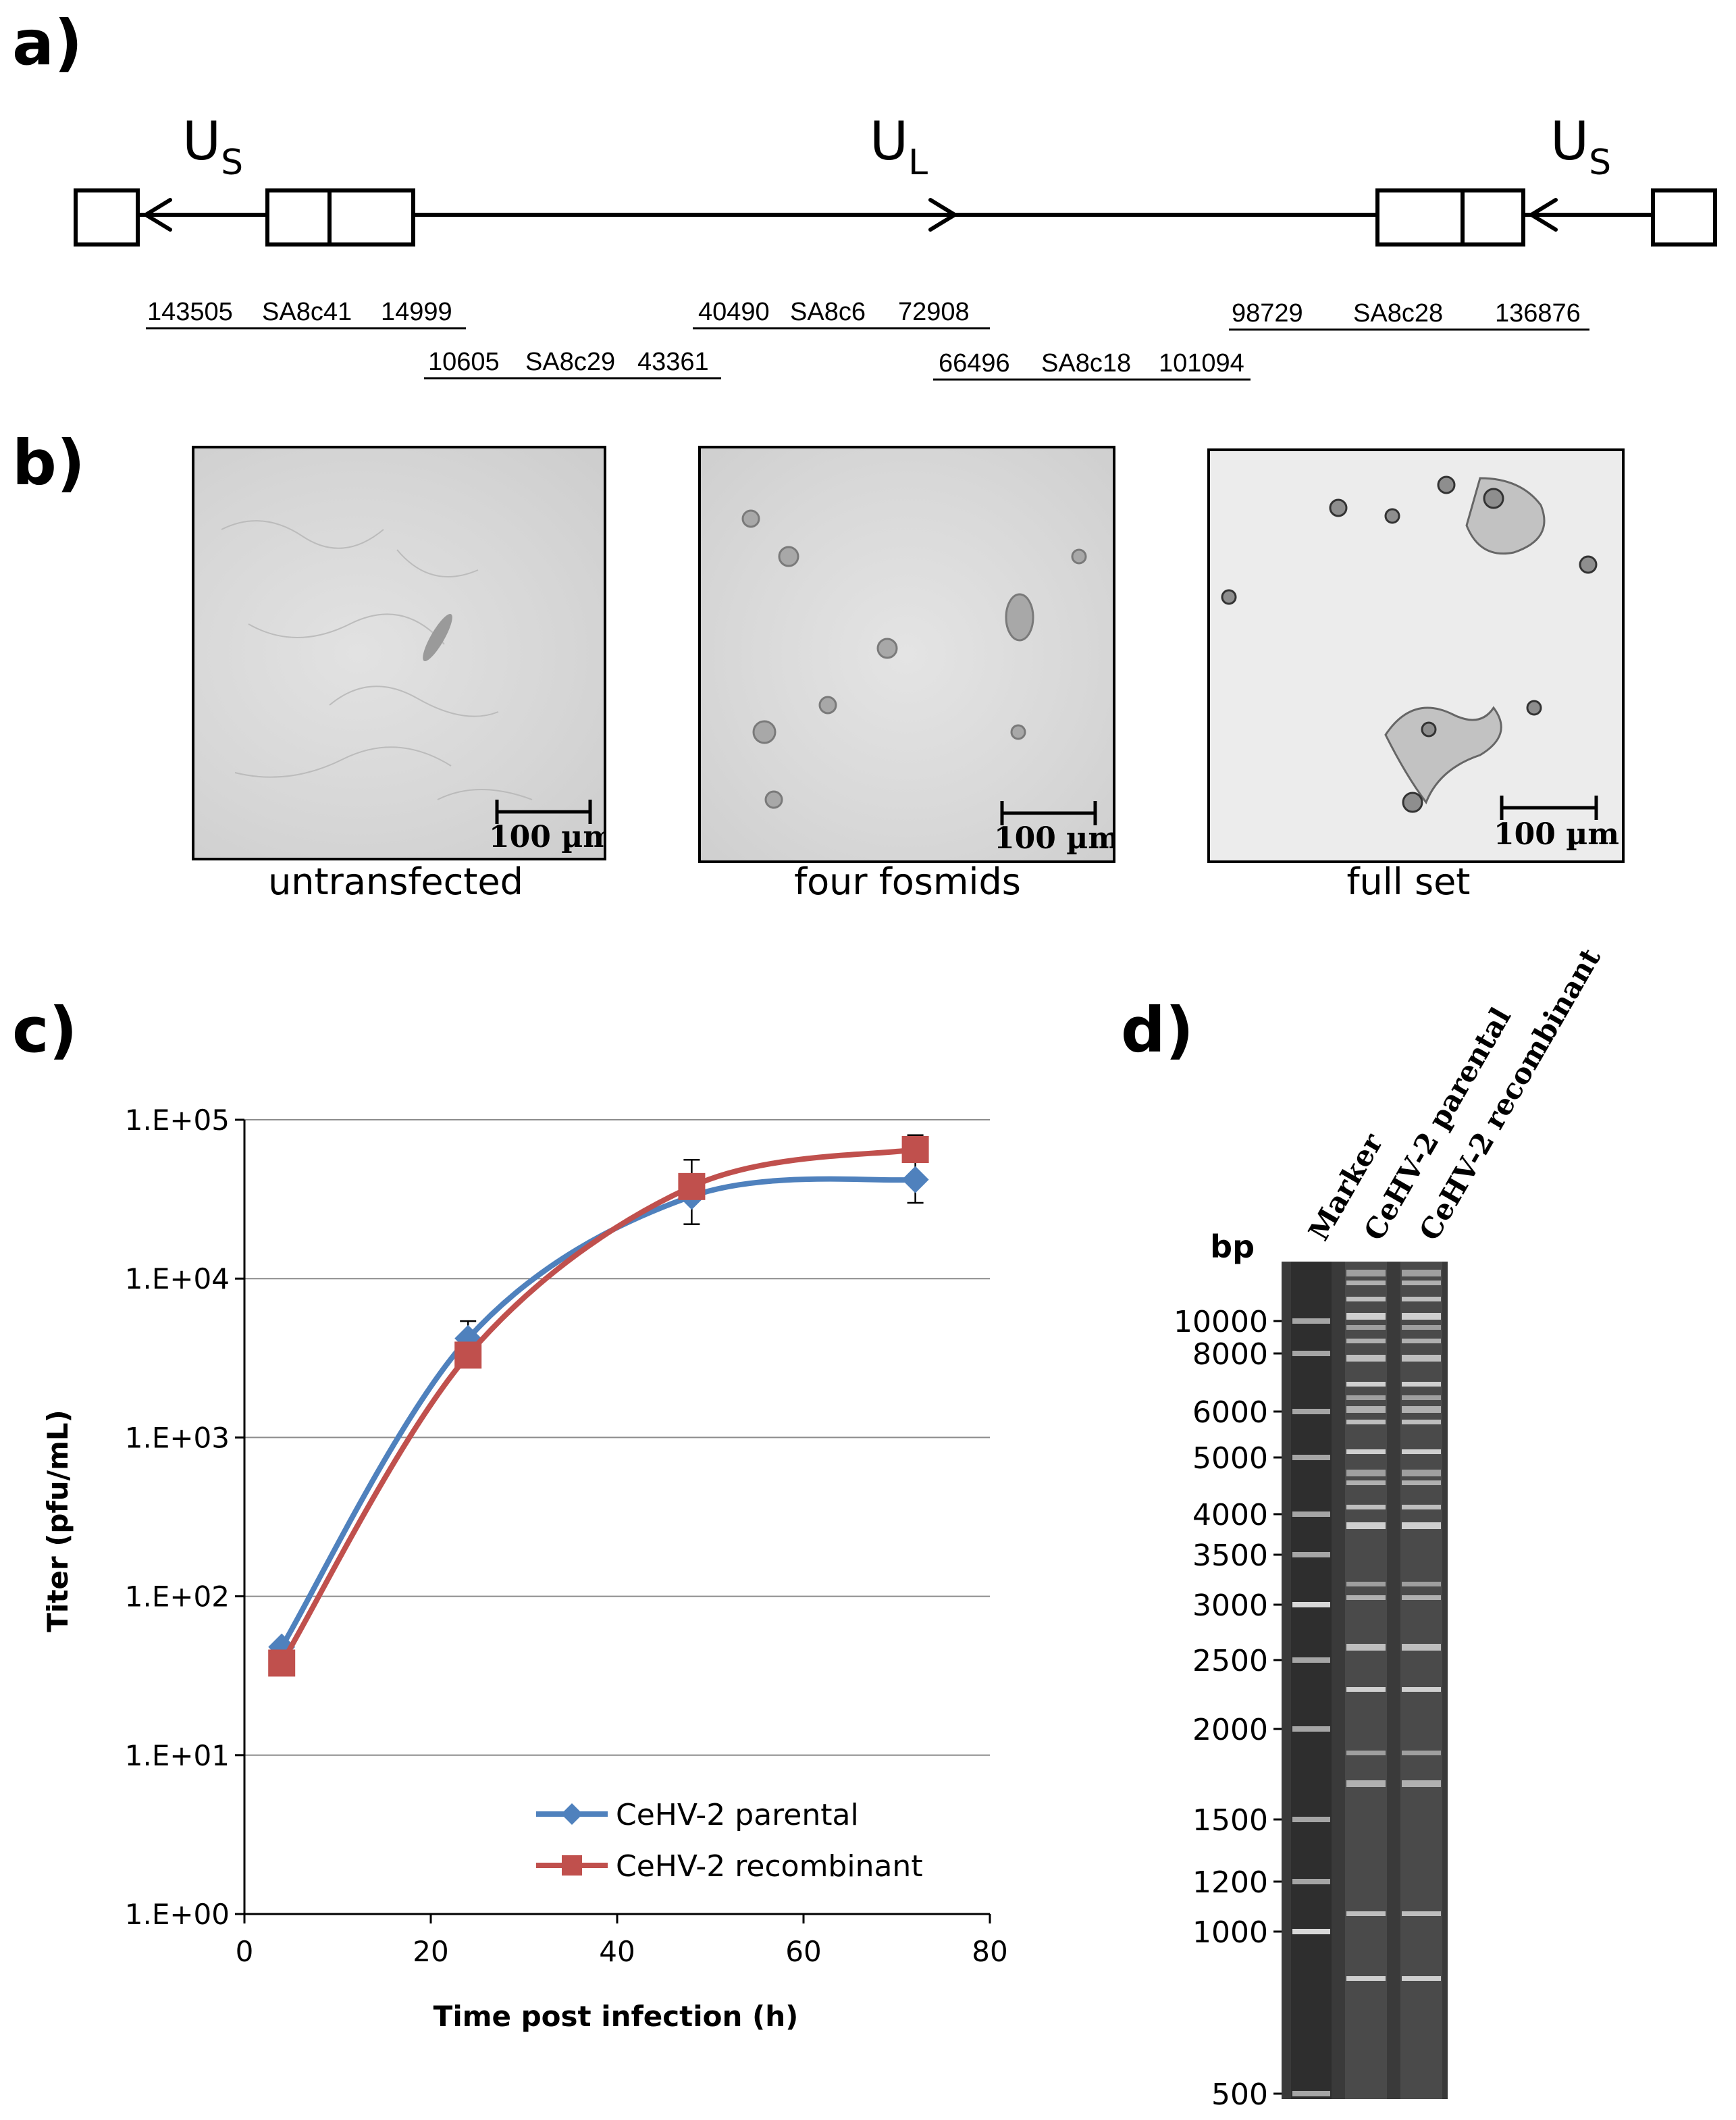 The image size is (1736, 2120). I want to click on untransfected-cell-texture, so click(377, 660).